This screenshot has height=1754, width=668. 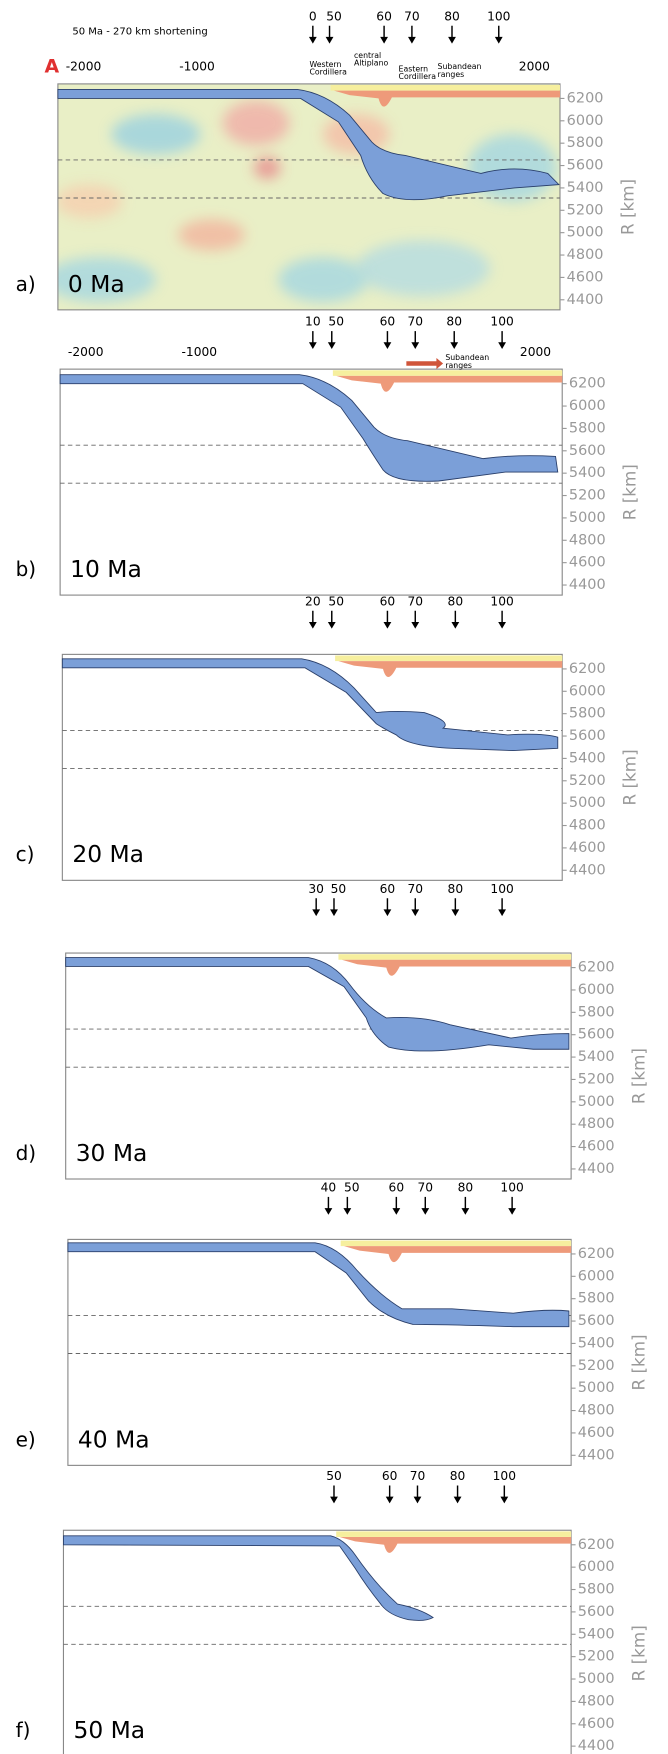 What do you see at coordinates (52, 67) in the screenshot?
I see `section-label: A` at bounding box center [52, 67].